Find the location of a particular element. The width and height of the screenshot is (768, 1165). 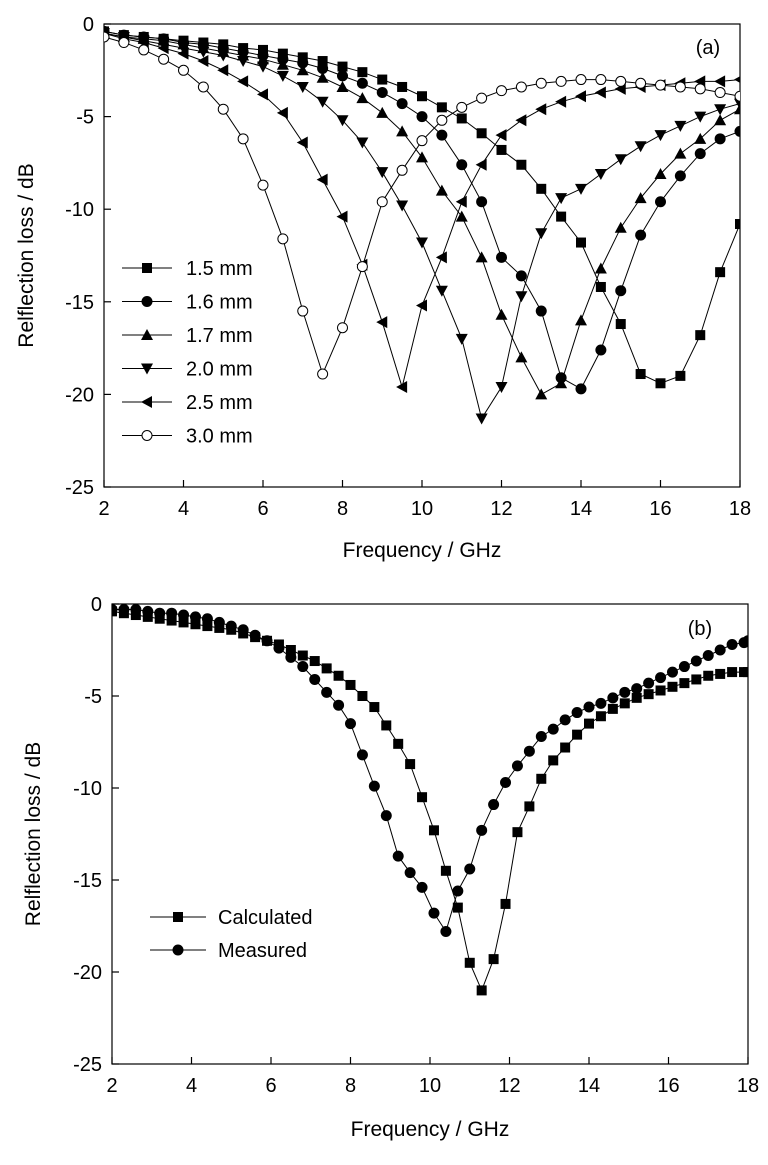

legend-label: 1.7 mm is located at coordinates (219, 336).